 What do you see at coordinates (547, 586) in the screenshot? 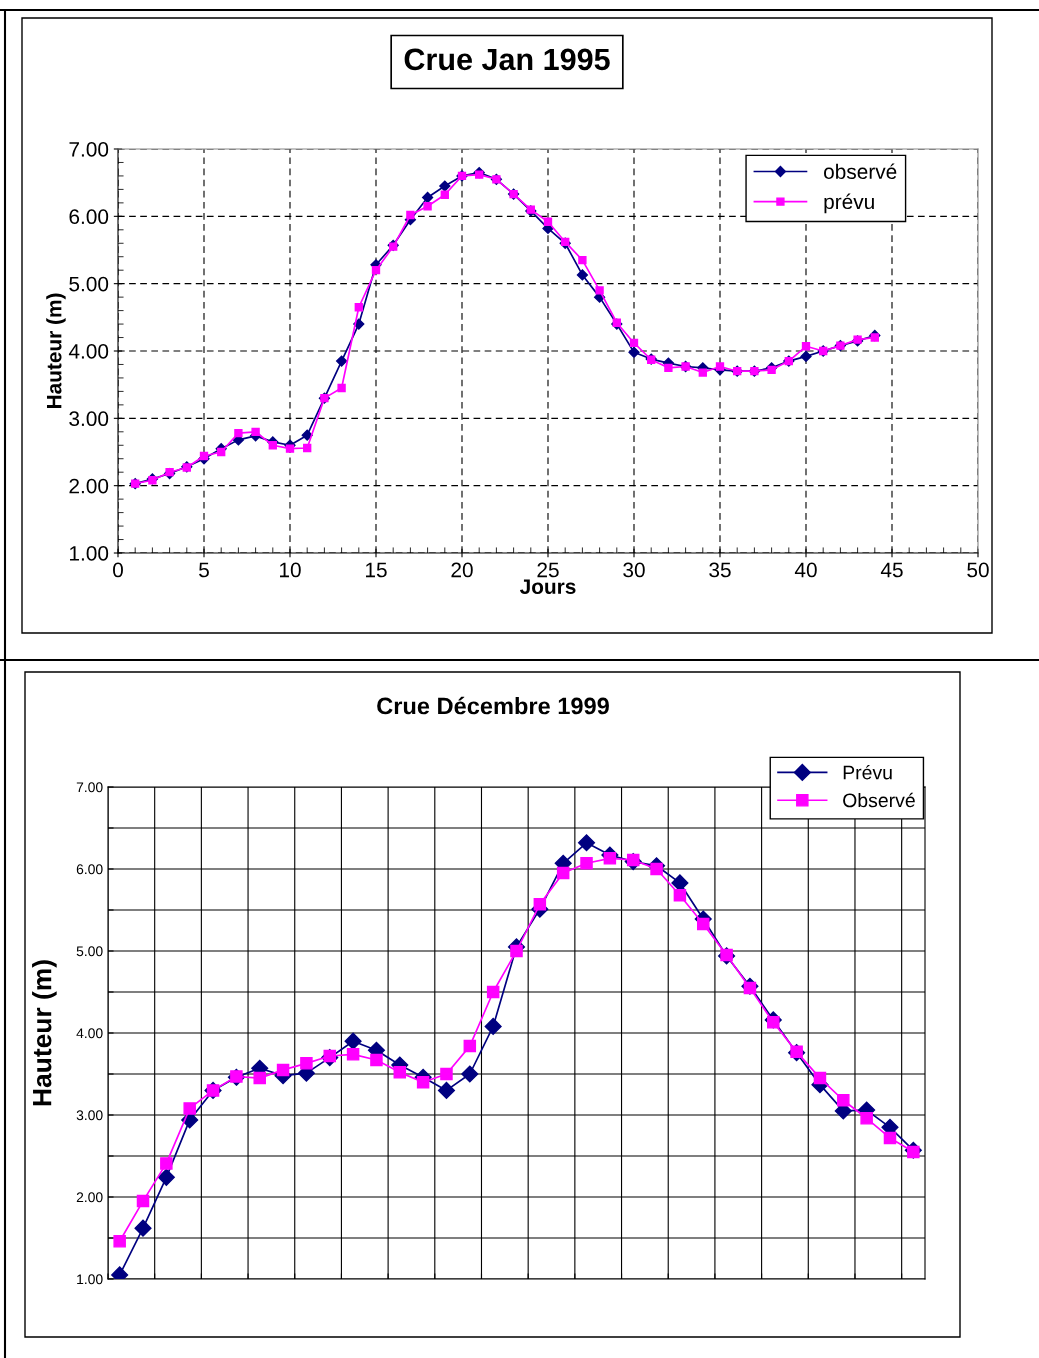
I see `x-axis-title: Jours` at bounding box center [547, 586].